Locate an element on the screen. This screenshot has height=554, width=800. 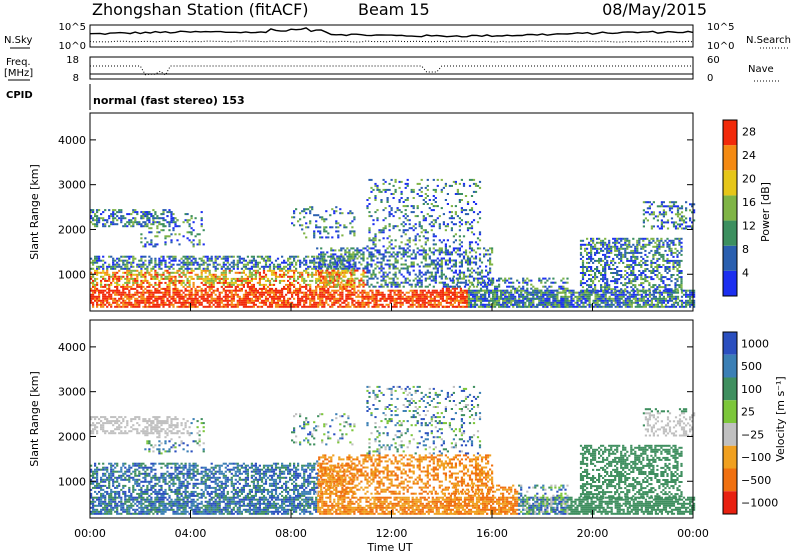
power-cell-2098 is located at coordinates (105, 262).